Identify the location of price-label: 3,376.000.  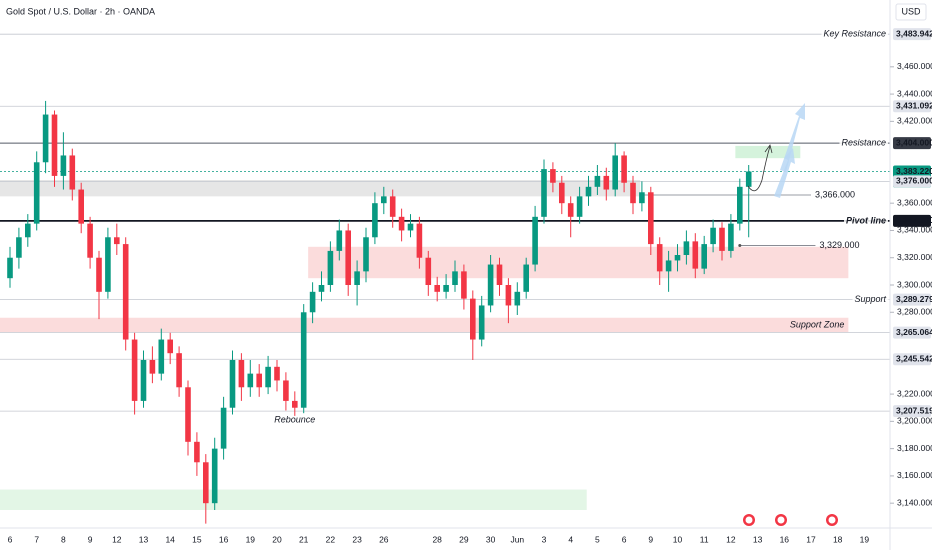
(914, 181).